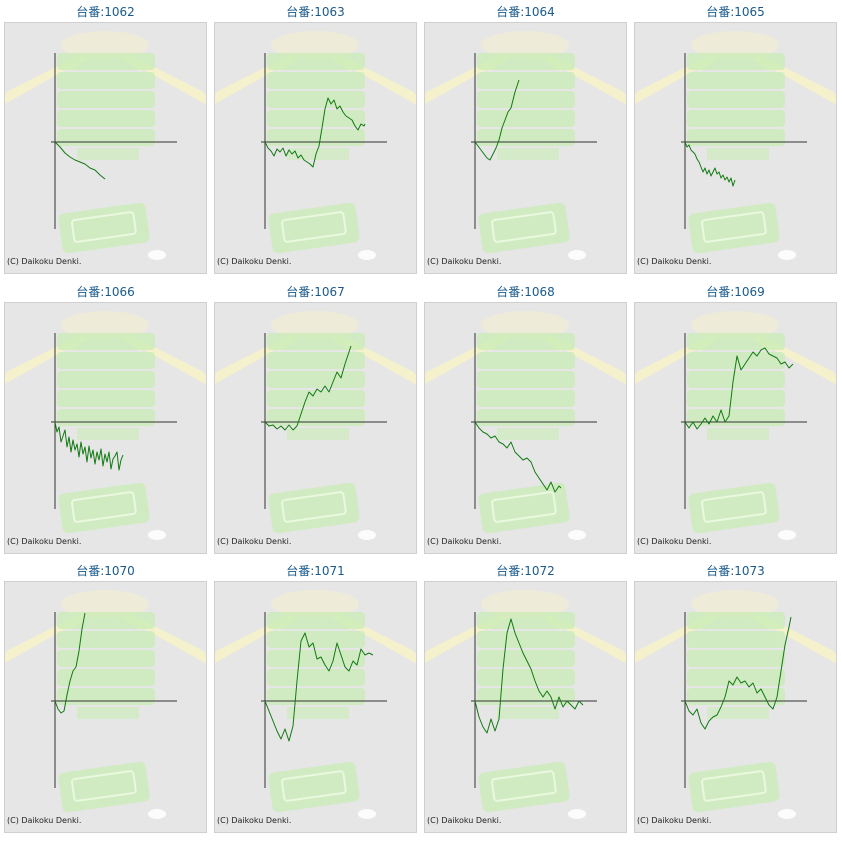 The image size is (841, 841). Describe the element at coordinates (735, 571) in the screenshot. I see `chart-title: 台番:1073` at that location.